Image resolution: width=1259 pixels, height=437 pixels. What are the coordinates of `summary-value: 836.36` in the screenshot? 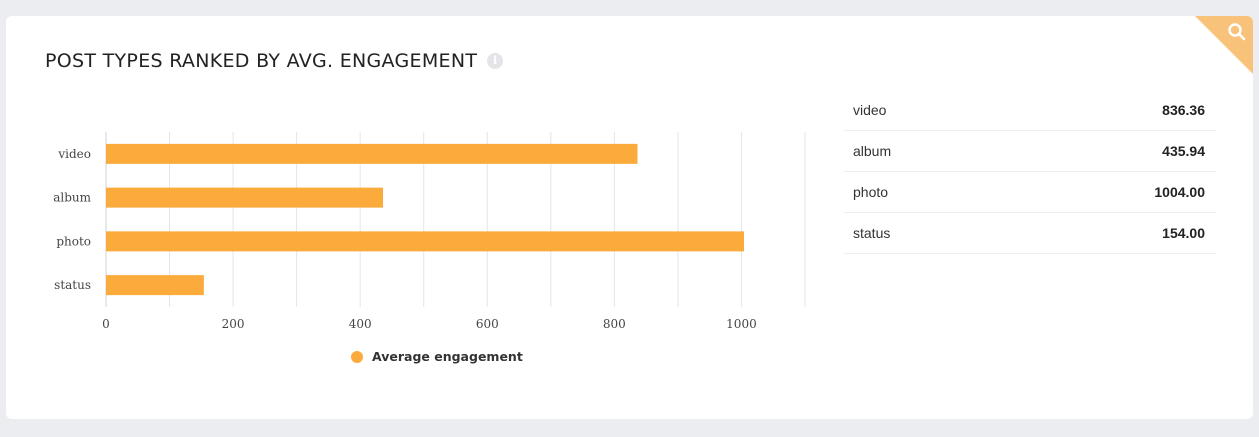 It's located at (1183, 110).